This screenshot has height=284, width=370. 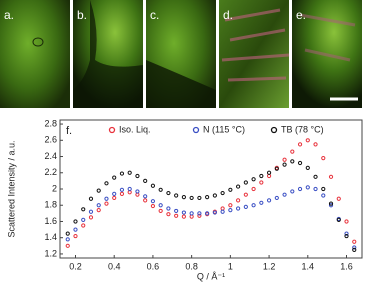 I want to click on y-tick-label: 1.4, so click(x=50, y=237).